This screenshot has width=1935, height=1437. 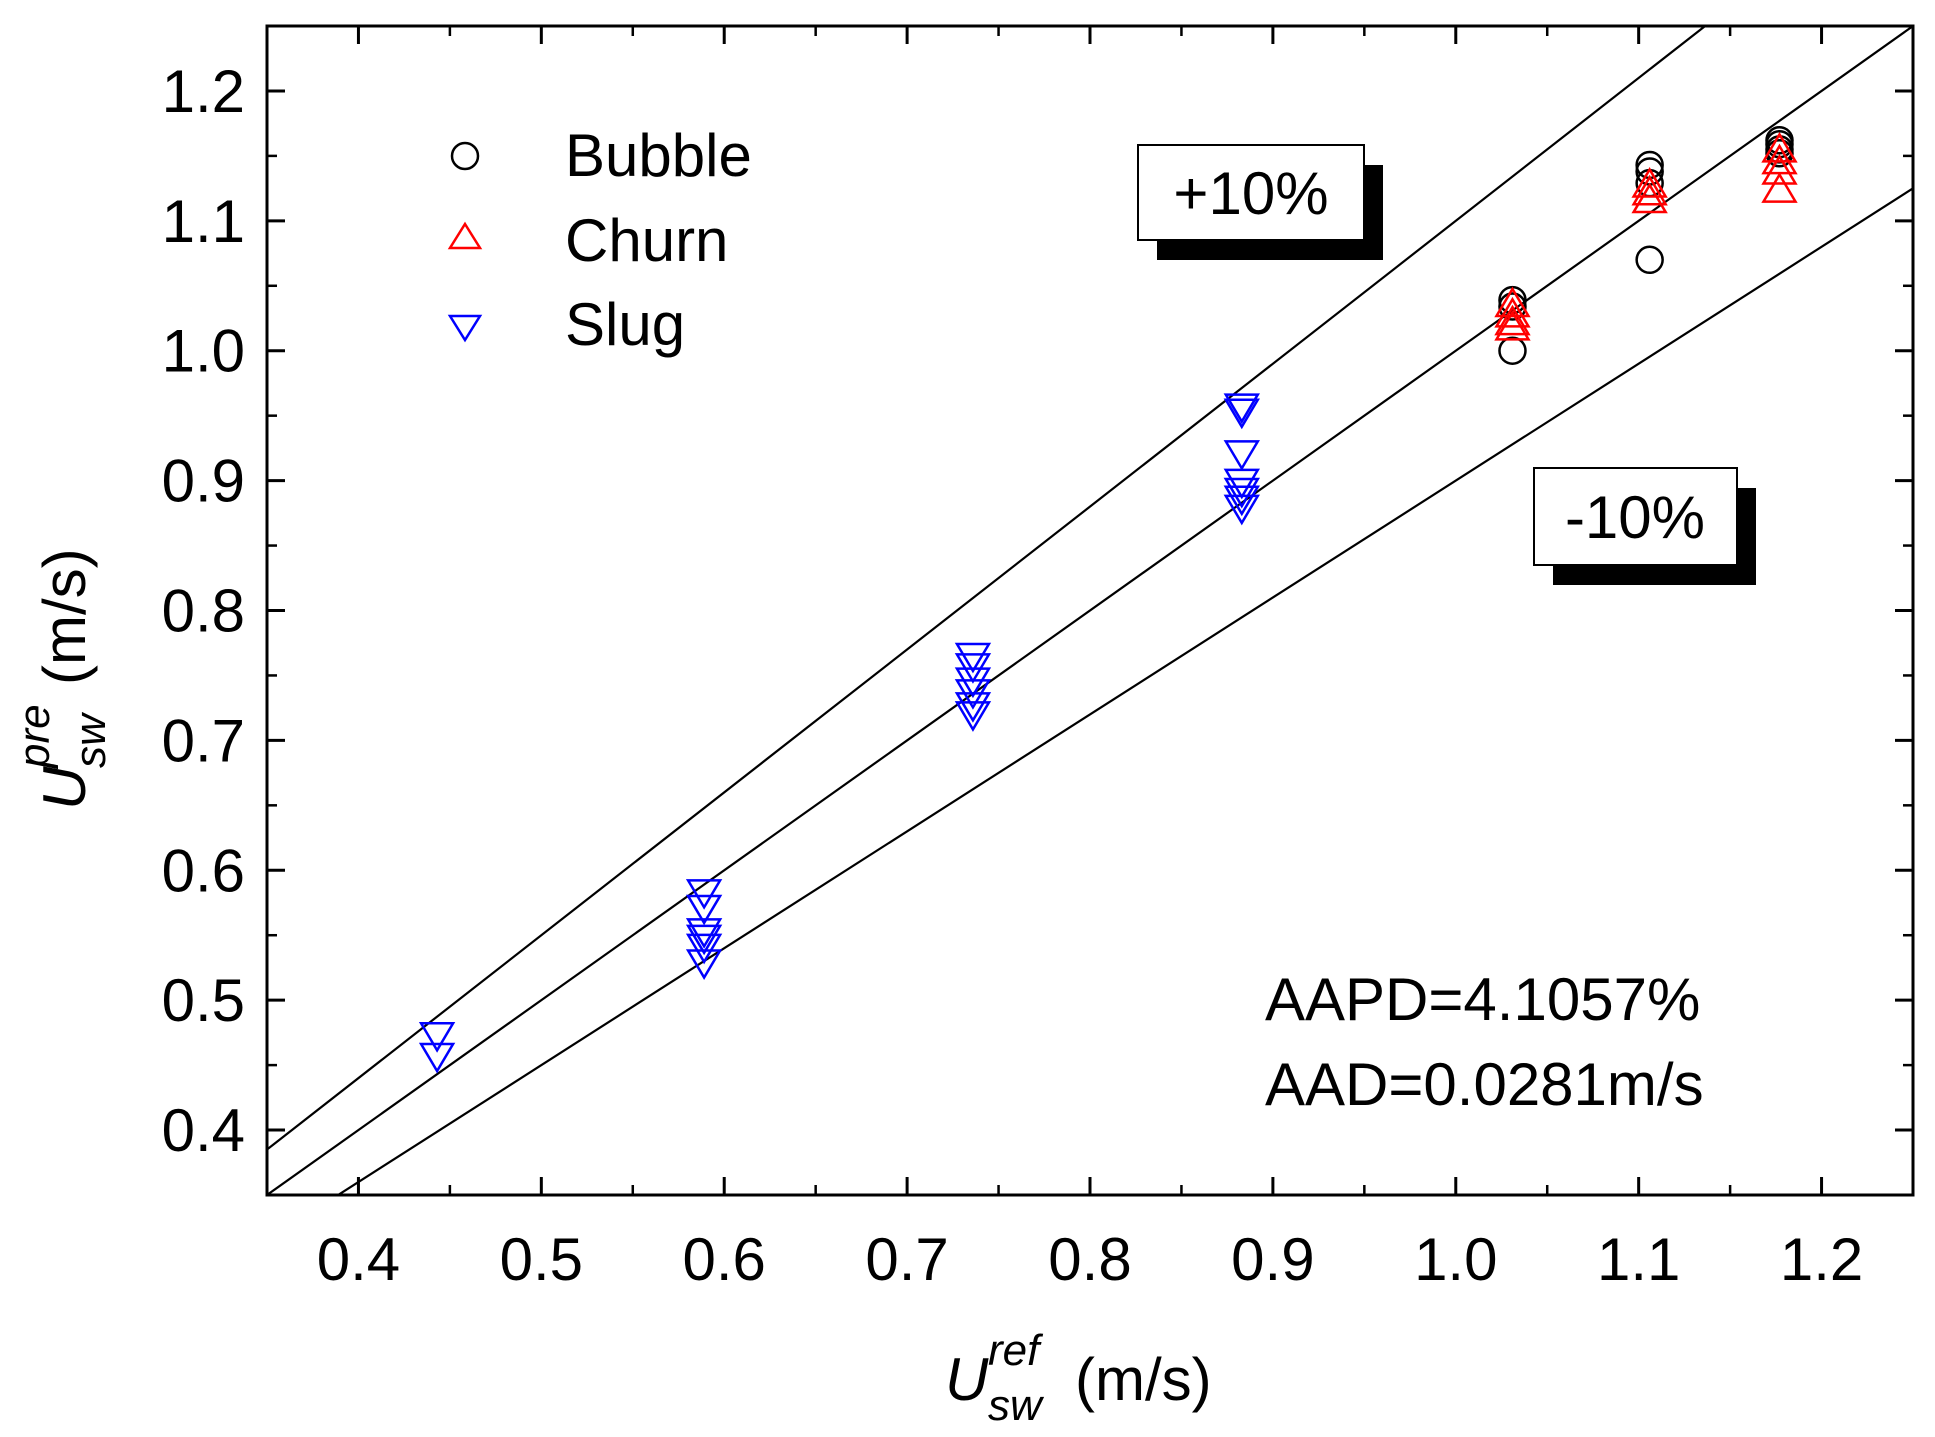 I want to click on y-tick-label: 0.4, so click(x=203, y=1130).